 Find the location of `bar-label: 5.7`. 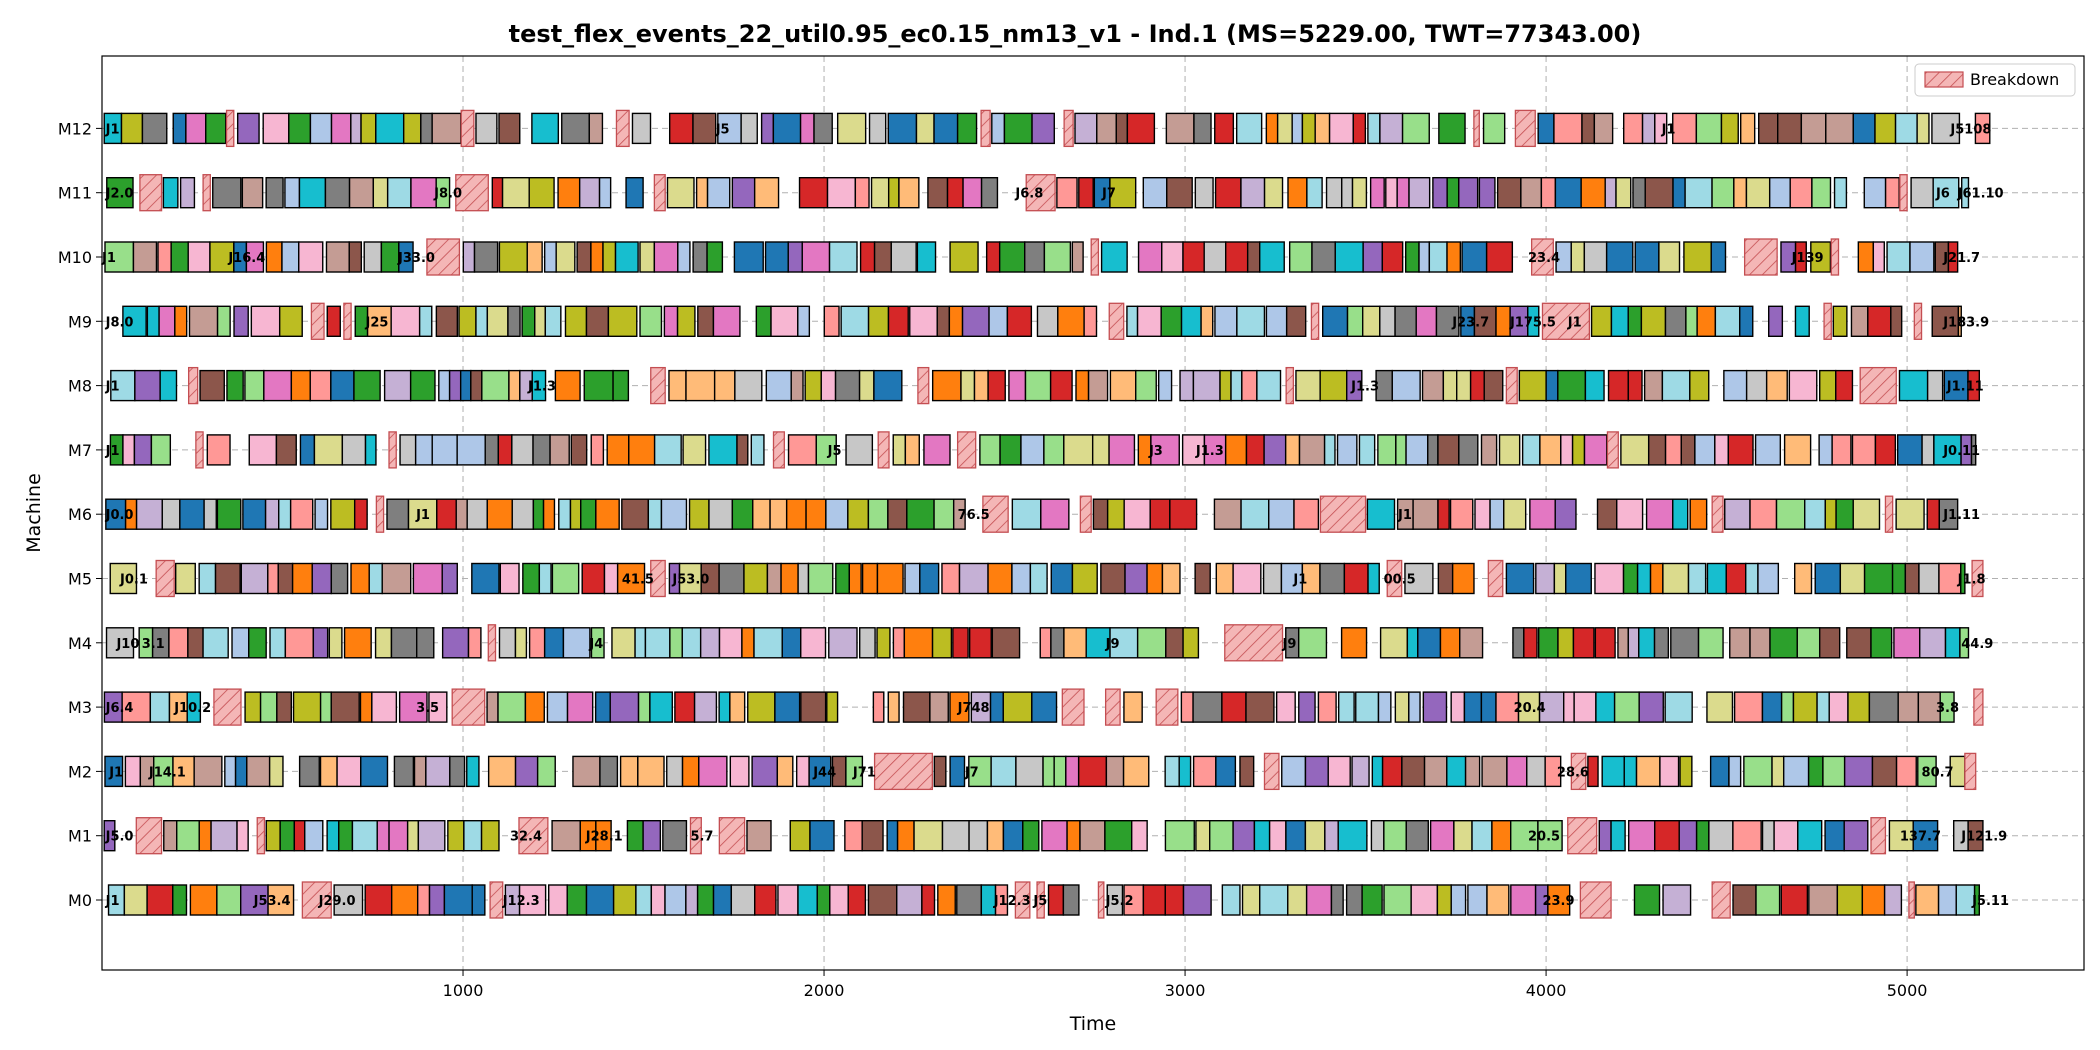

bar-label: 5.7 is located at coordinates (701, 837).